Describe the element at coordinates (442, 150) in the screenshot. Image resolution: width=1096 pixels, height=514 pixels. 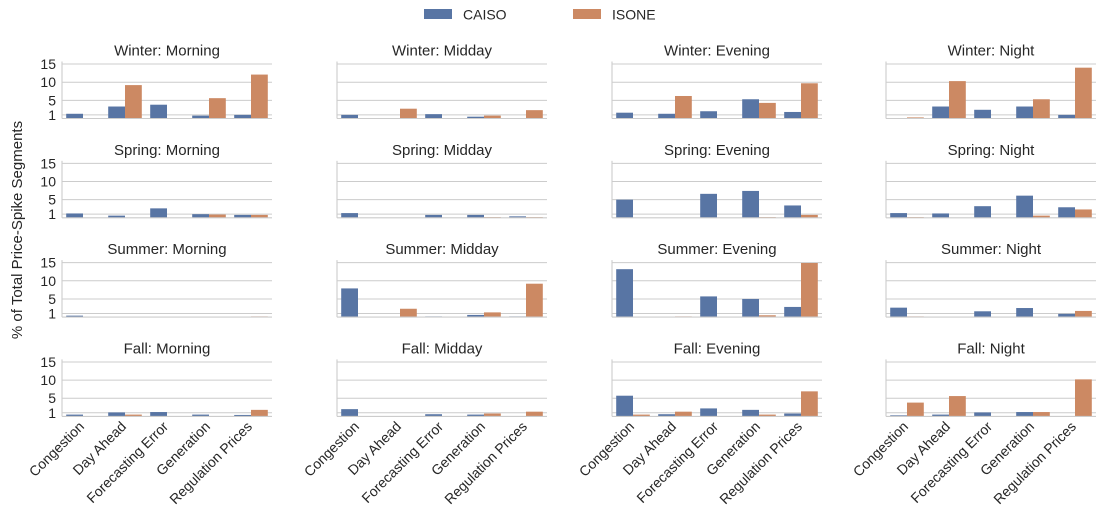
I see `facet-title-spring-midday: Spring: Midday` at that location.